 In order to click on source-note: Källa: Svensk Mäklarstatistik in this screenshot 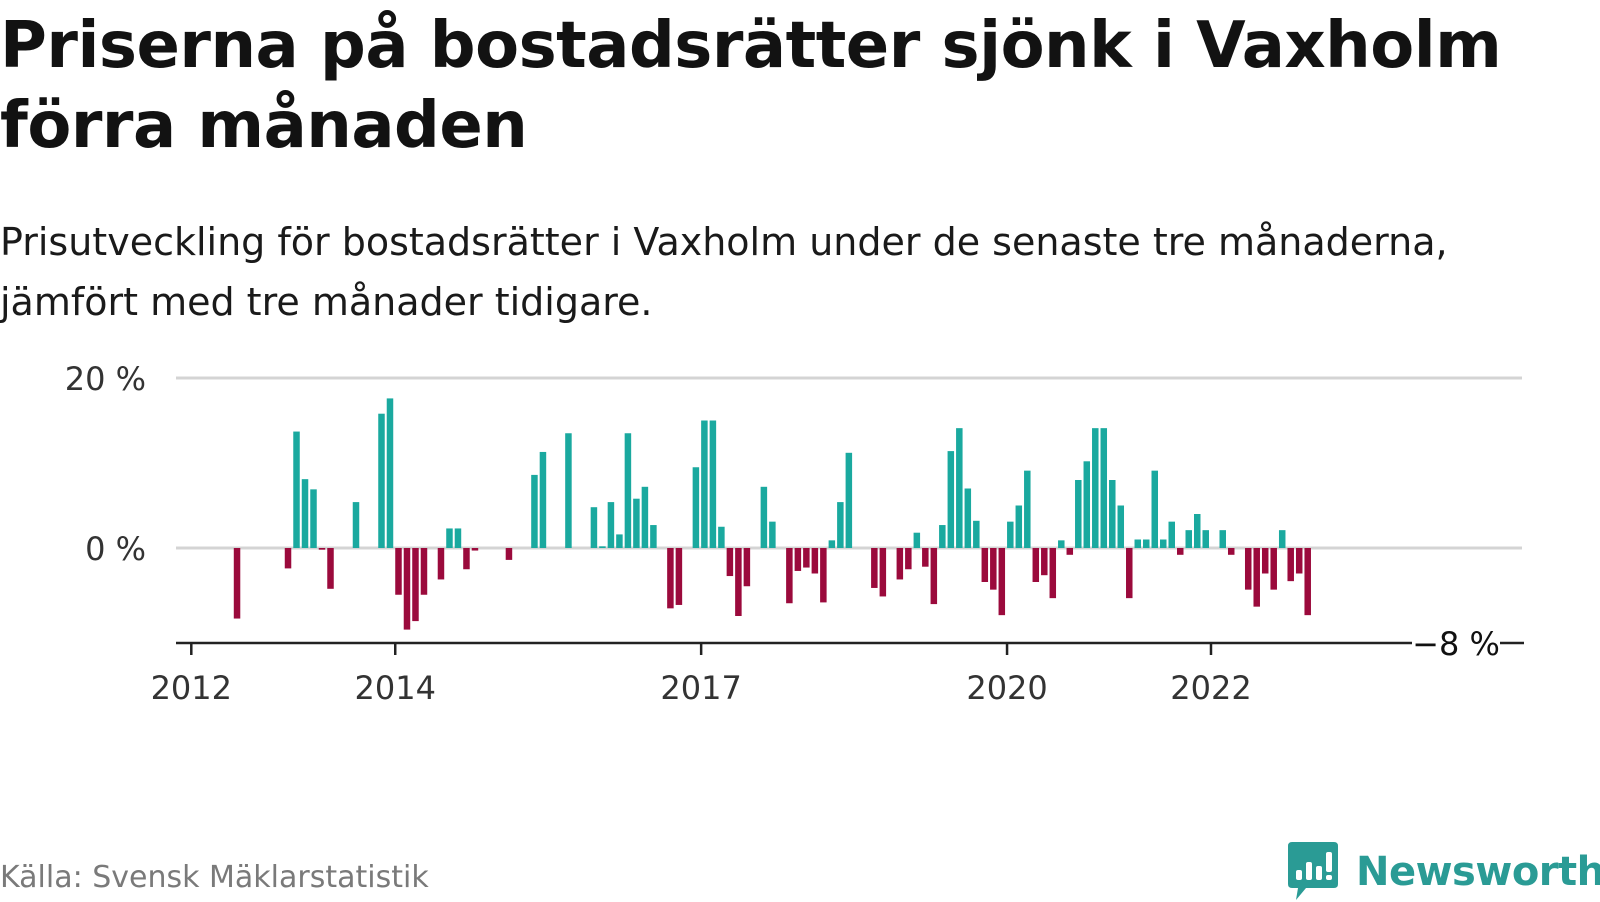, I will do `click(214, 877)`.